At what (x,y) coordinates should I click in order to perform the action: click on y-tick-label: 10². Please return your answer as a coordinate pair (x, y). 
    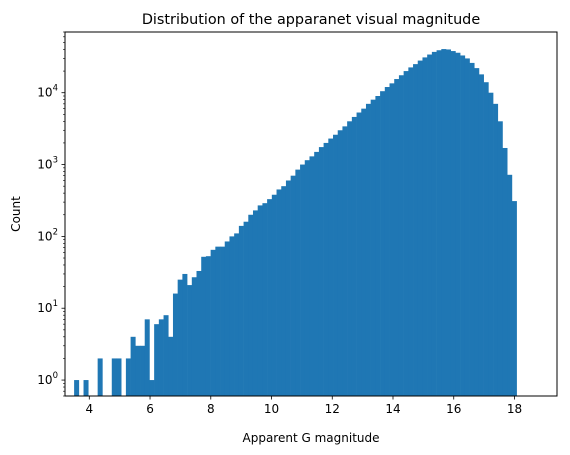
    Looking at the image, I should click on (47, 235).